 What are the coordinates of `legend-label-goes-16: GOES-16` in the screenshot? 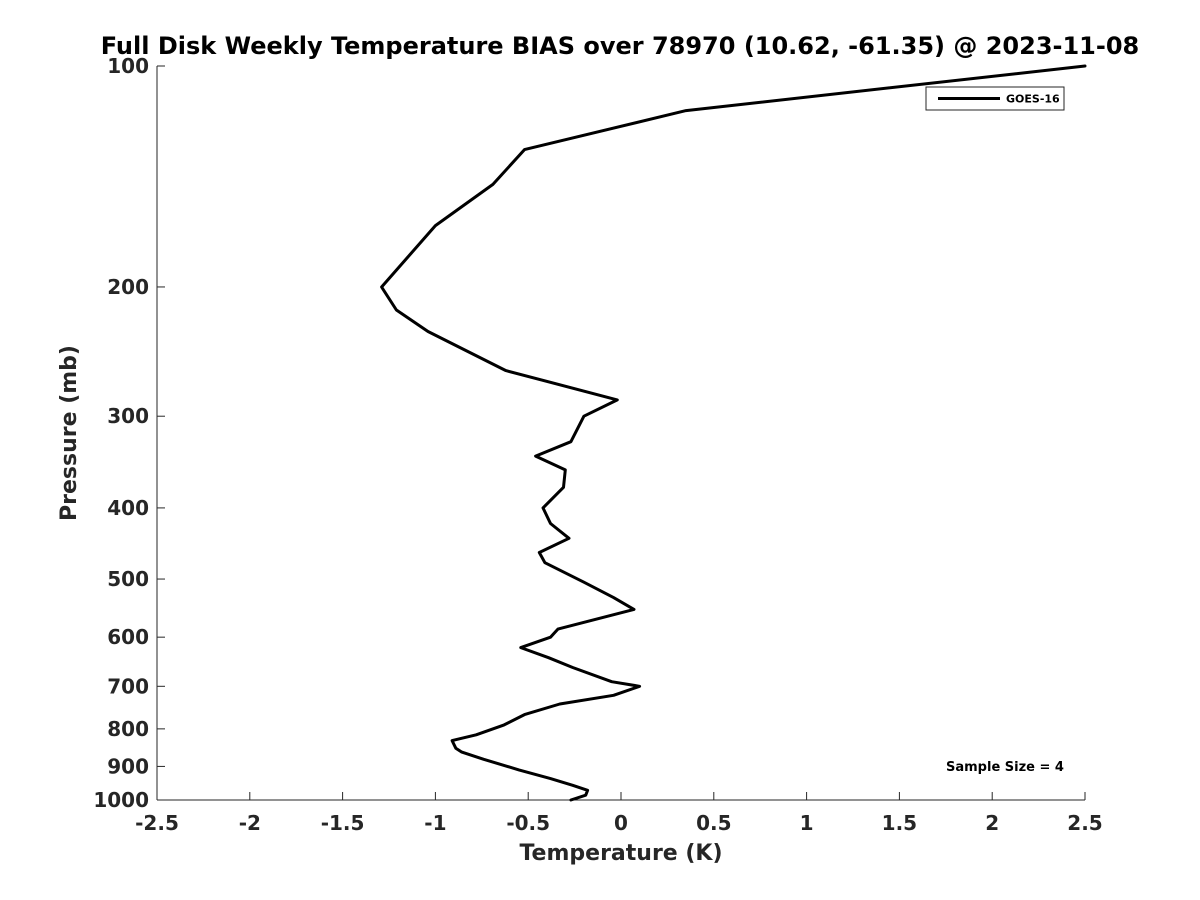 It's located at (1033, 99).